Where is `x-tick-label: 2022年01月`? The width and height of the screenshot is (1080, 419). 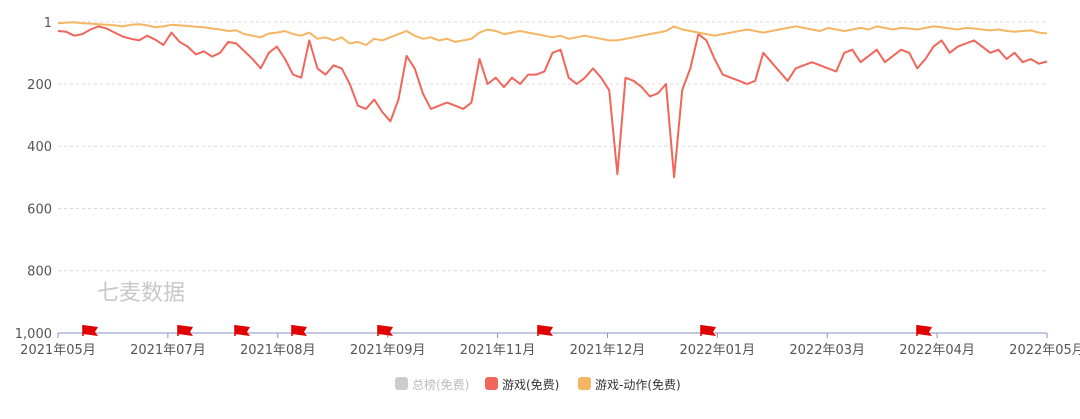 x-tick-label: 2022年01月 is located at coordinates (718, 350).